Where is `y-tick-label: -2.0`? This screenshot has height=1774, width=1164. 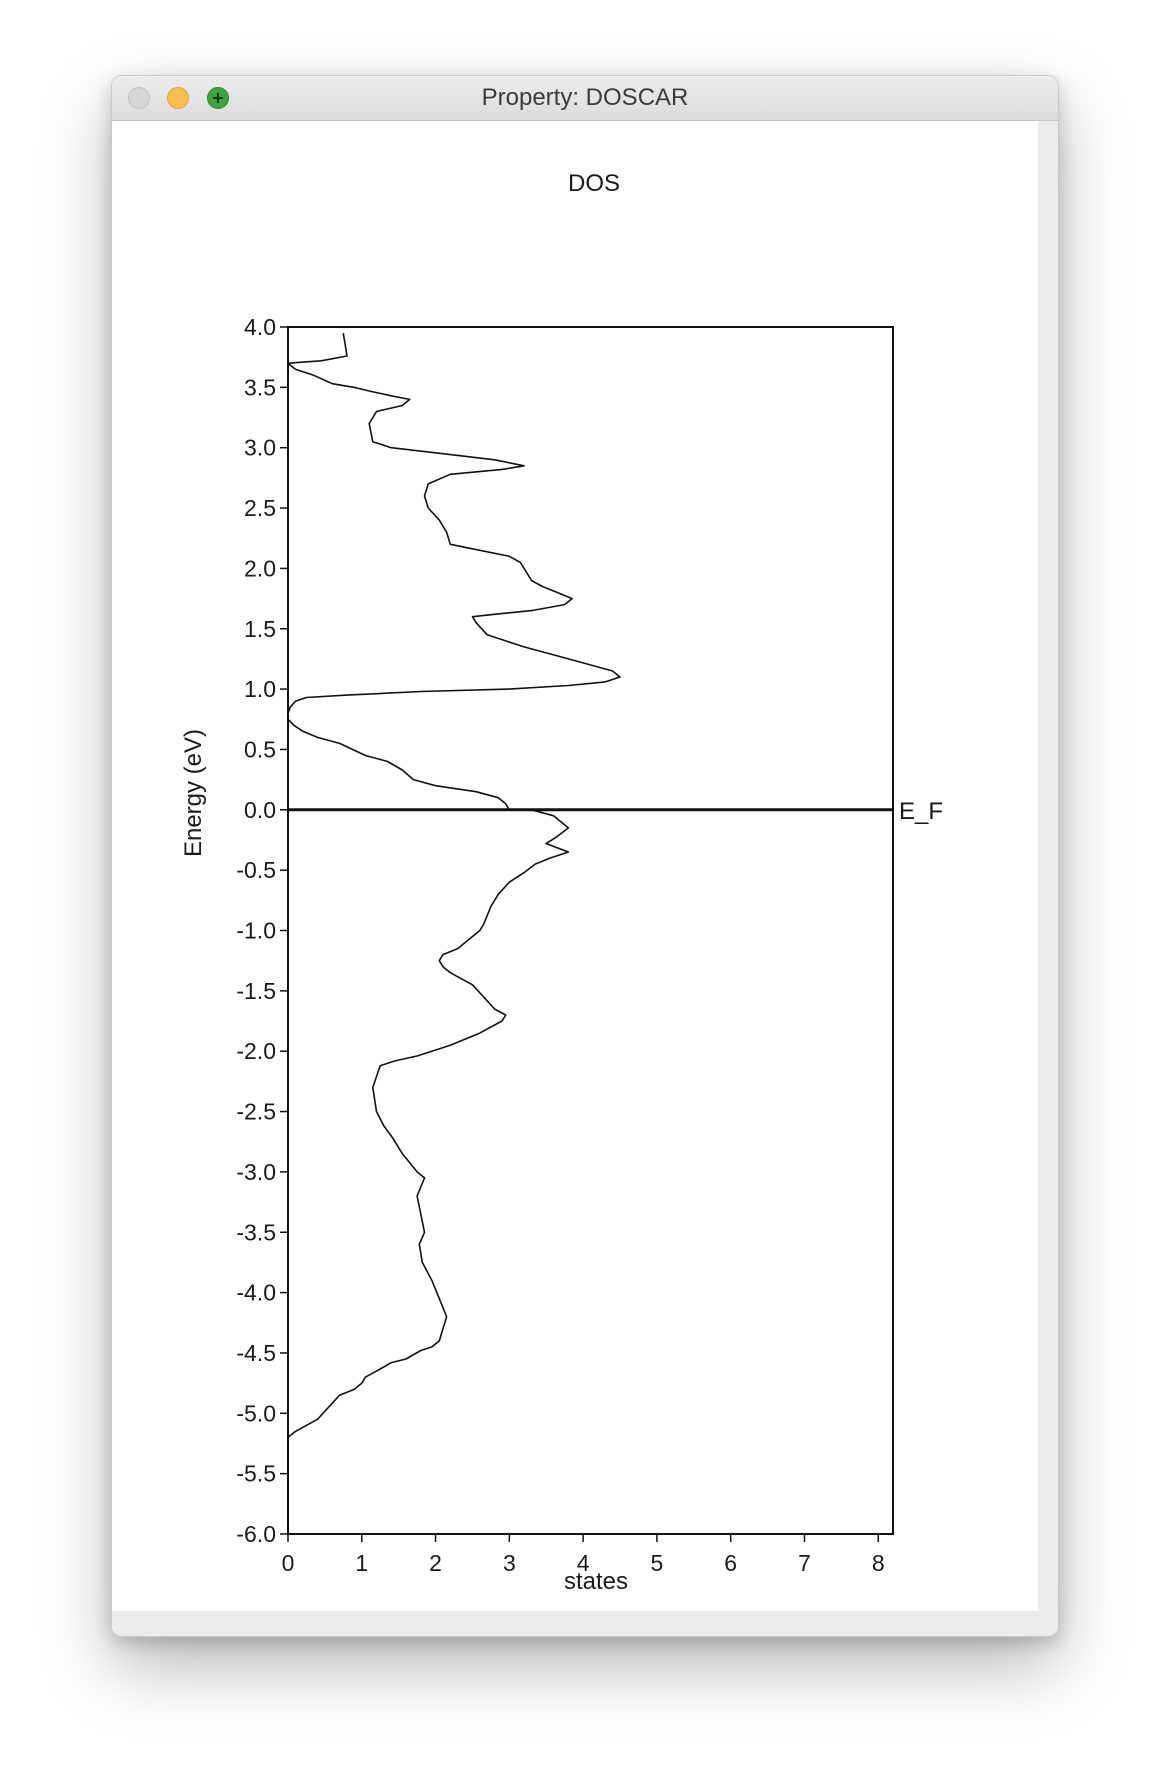 y-tick-label: -2.0 is located at coordinates (256, 1051).